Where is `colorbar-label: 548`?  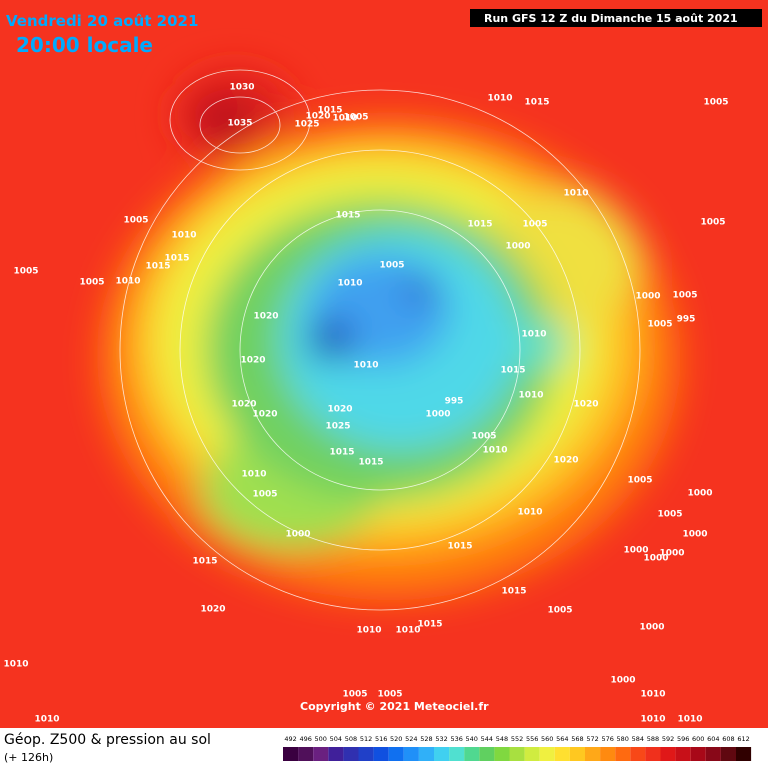 colorbar-label: 548 is located at coordinates (502, 739).